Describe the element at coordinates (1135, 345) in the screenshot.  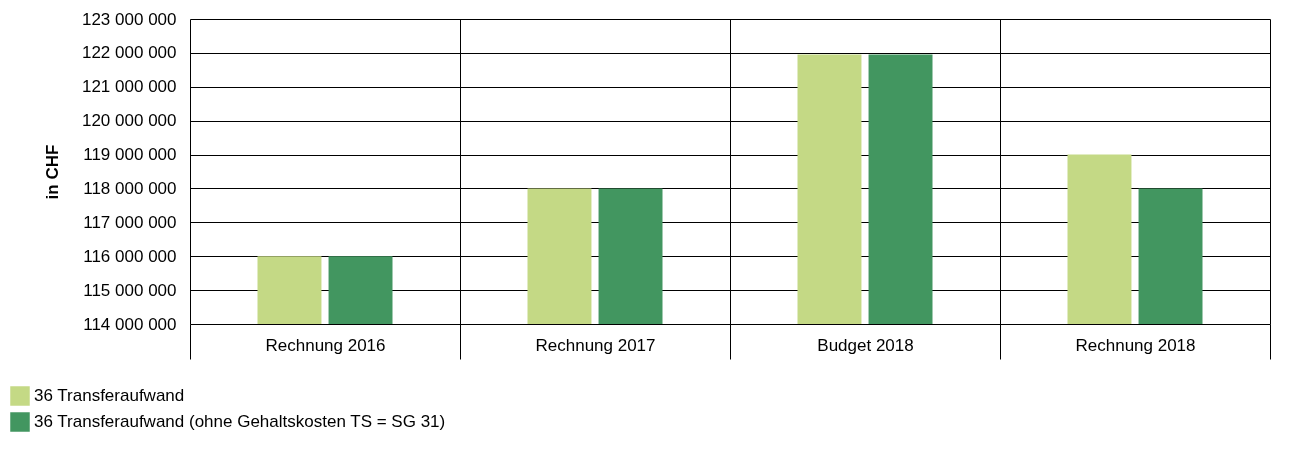
I see `x-tick-label: Rechnung 2018` at that location.